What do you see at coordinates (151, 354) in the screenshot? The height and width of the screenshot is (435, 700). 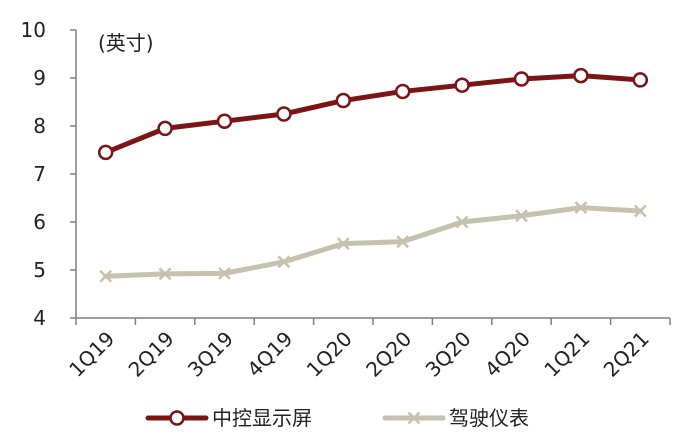 I see `x-tick-label: 2Q19` at bounding box center [151, 354].